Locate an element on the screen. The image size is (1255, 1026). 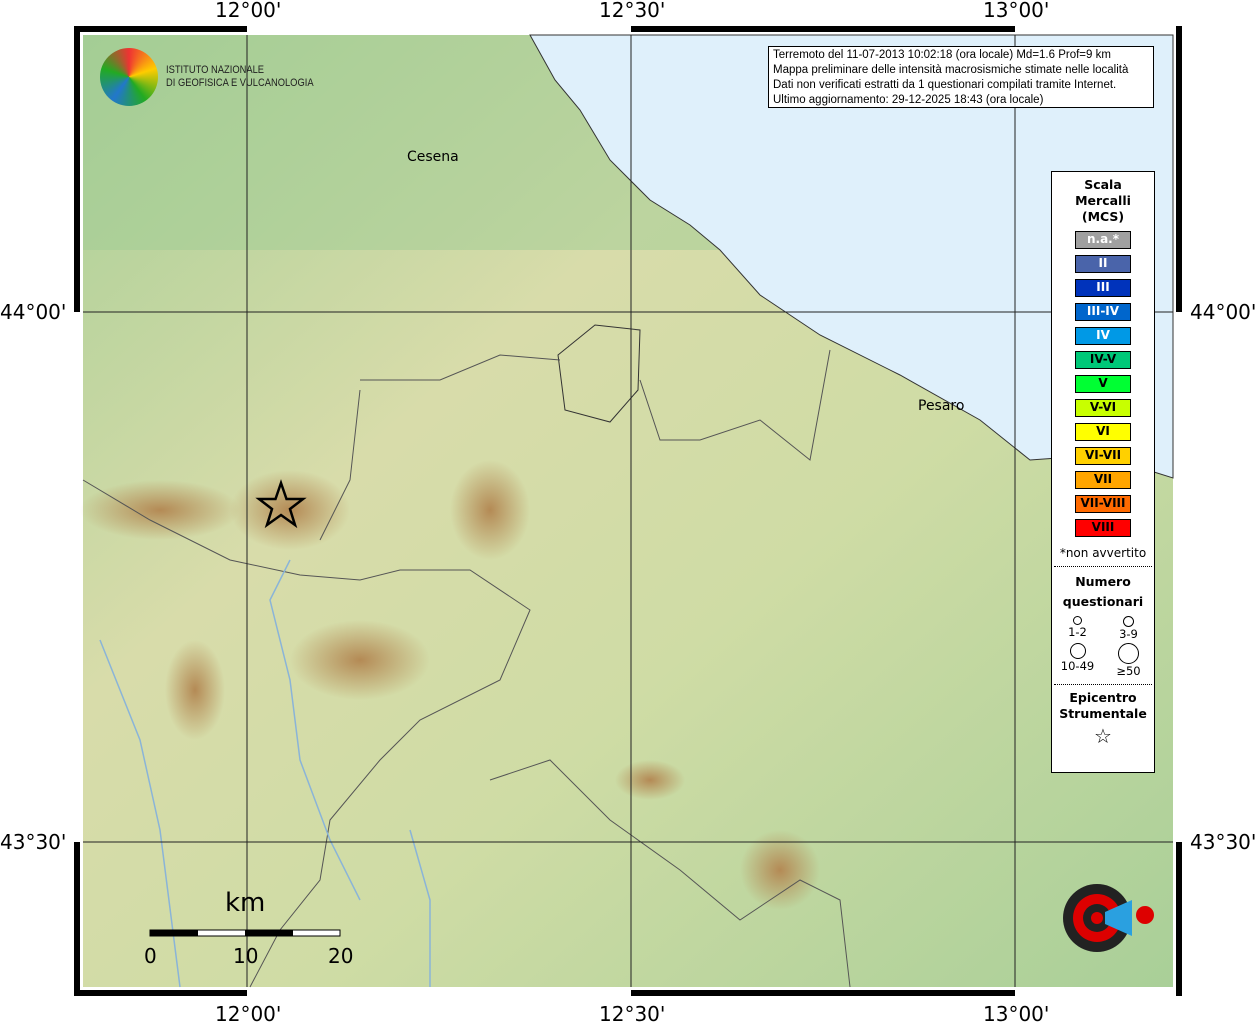
intensity-swatch: VII-VIII is located at coordinates (1103, 504).